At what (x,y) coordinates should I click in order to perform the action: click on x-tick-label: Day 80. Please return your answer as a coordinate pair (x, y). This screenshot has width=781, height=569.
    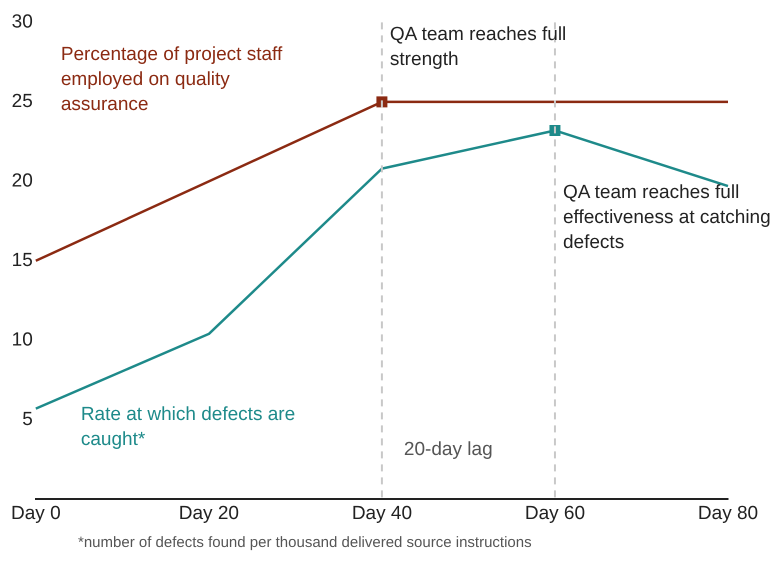
    Looking at the image, I should click on (728, 513).